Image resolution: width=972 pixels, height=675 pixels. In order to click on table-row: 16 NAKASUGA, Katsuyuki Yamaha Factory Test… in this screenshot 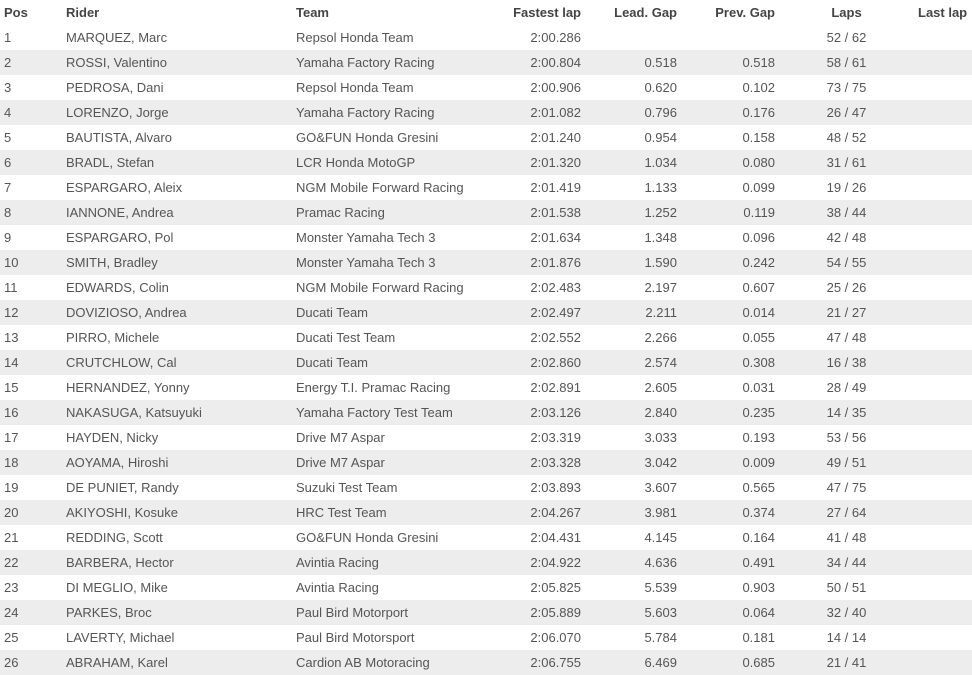, I will do `click(486, 412)`.